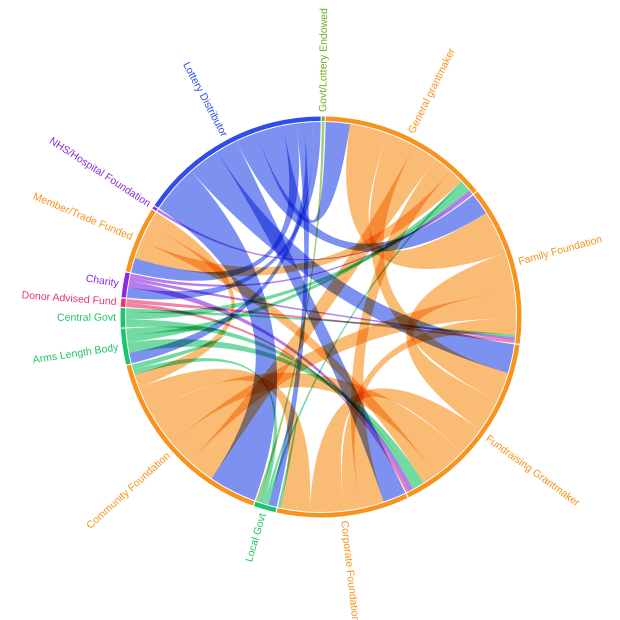  I want to click on label-fundraising: Fundraising Grantmaker, so click(532, 471).